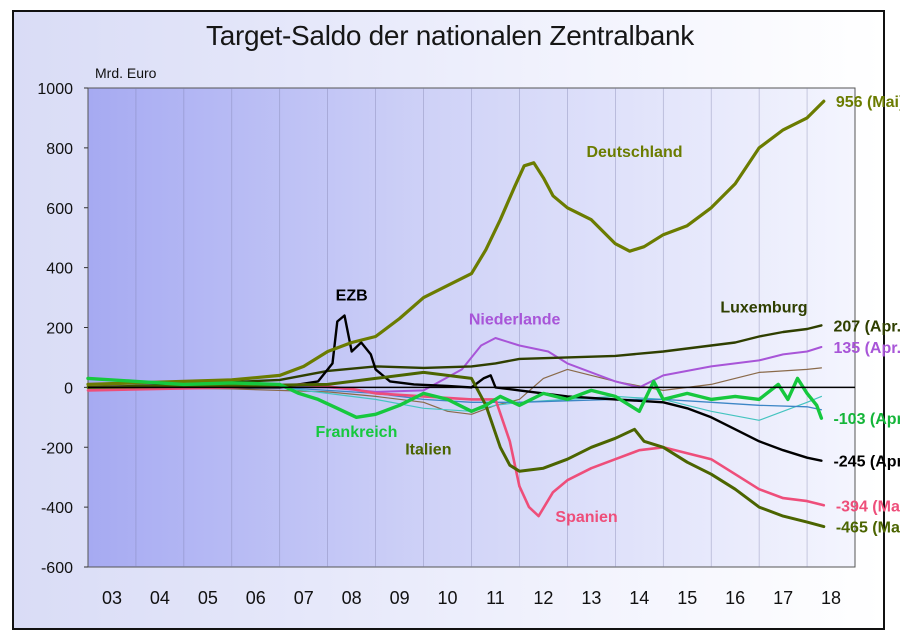 This screenshot has height=644, width=900. I want to click on series-line-belgien, so click(455, 391).